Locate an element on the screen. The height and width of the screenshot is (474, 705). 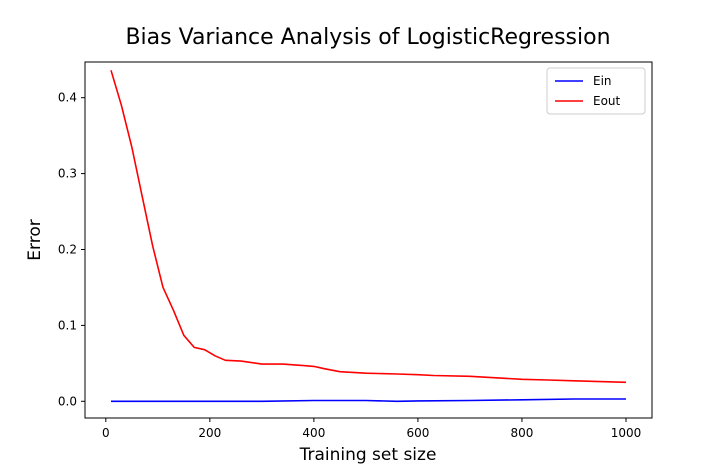
x-tick-label: 1000 is located at coordinates (626, 433).